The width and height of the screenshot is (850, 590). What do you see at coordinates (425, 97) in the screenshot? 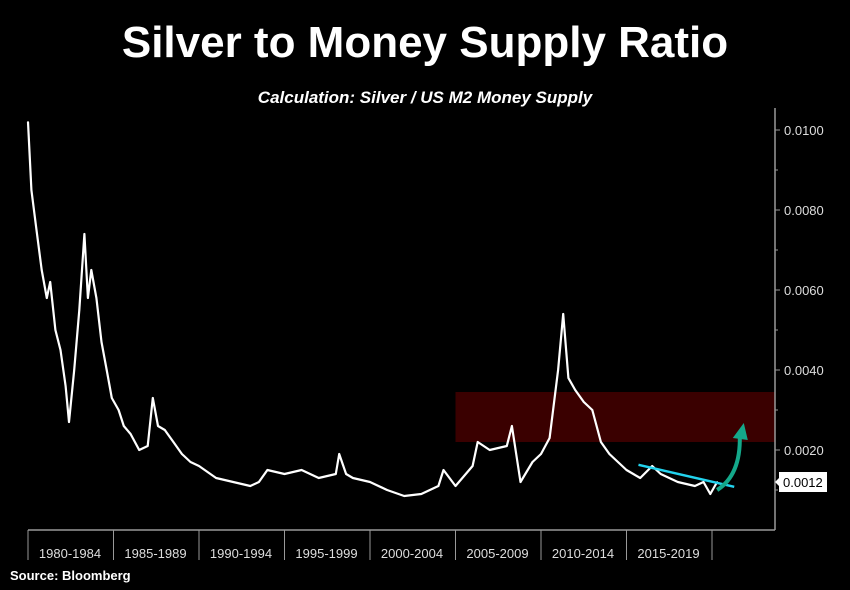
I see `chart-subtitle: Calculation: Silver / US M2 Money Supply` at bounding box center [425, 97].